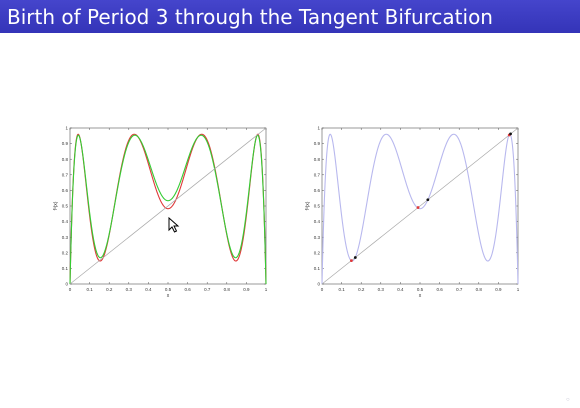  Describe the element at coordinates (568, 400) in the screenshot. I see `page-marker: ○` at that location.